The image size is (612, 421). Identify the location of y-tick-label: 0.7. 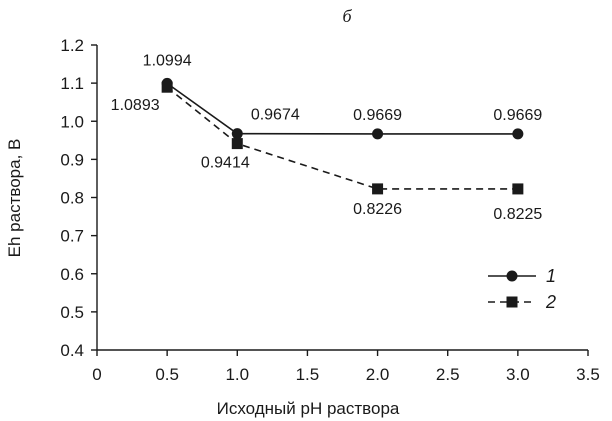
(72, 236).